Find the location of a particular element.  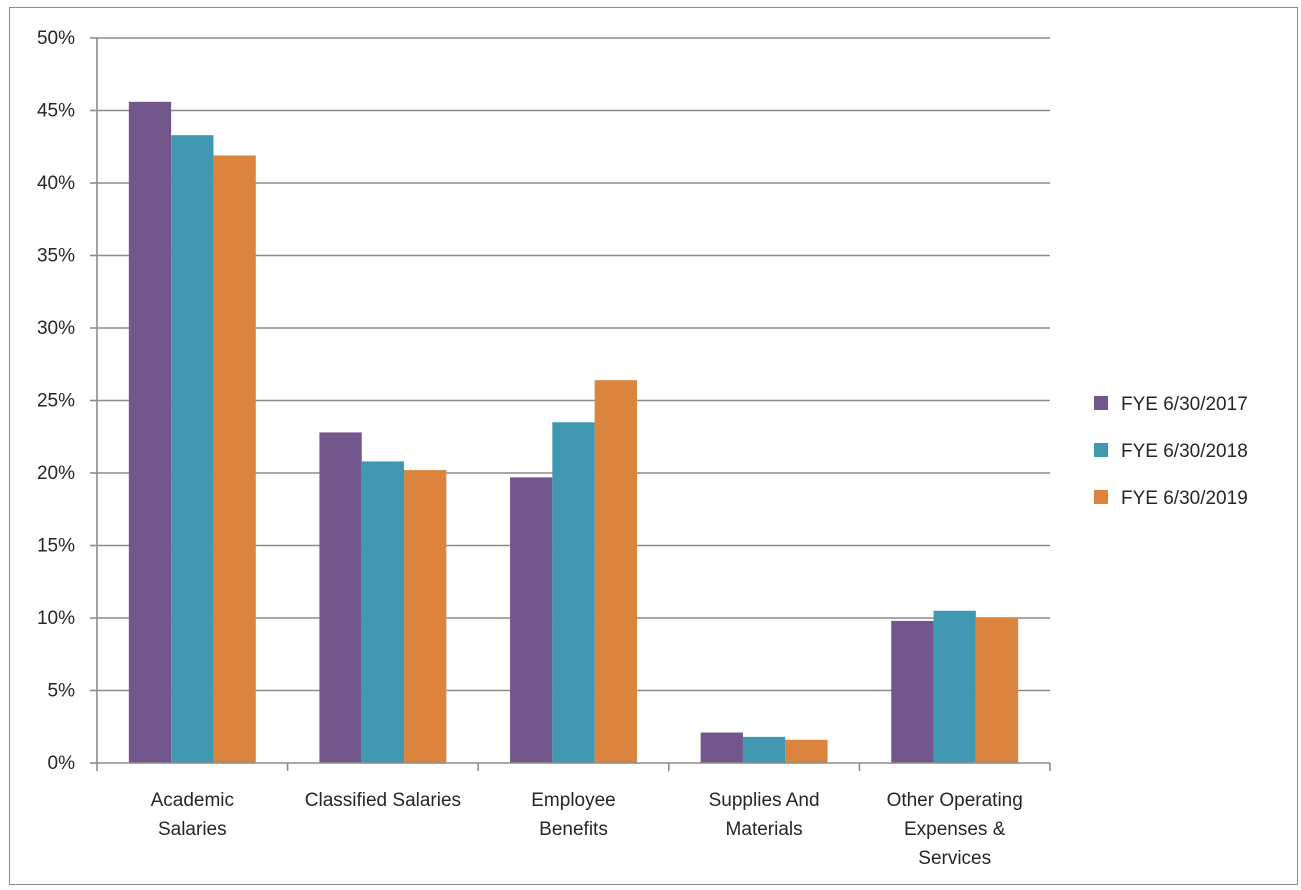

x-category-label-line: Classified Salaries is located at coordinates (383, 800).